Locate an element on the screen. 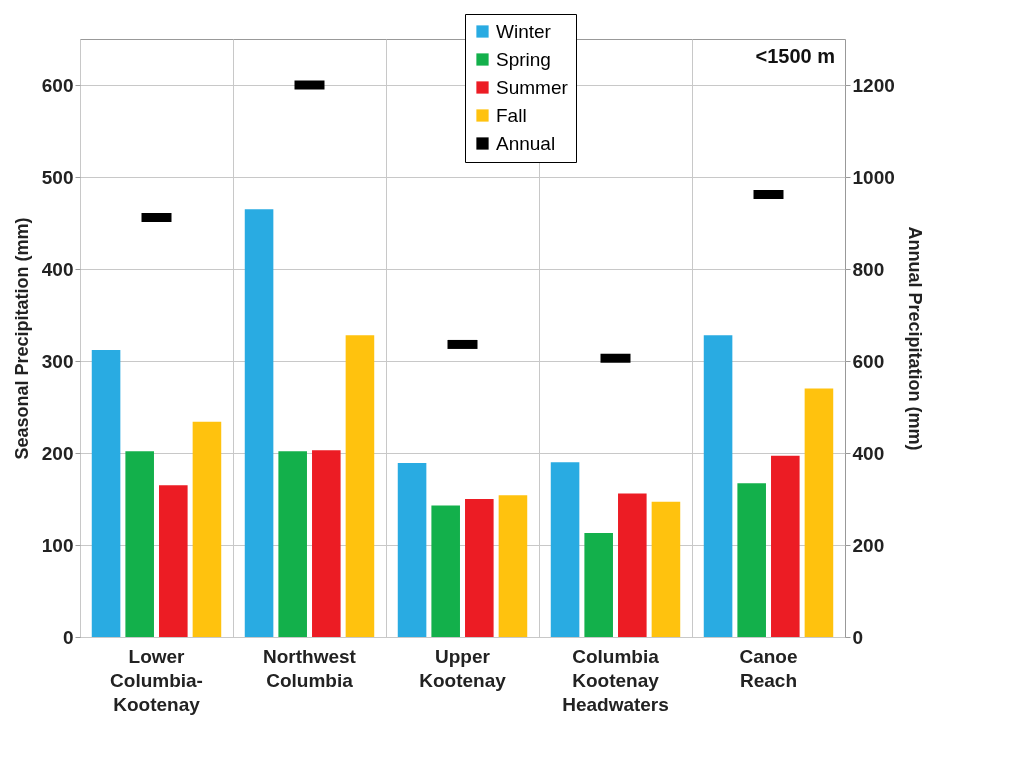 This screenshot has width=1034, height=763. y-axis-title: Seasonal Precipitation (mm) is located at coordinates (21, 338).